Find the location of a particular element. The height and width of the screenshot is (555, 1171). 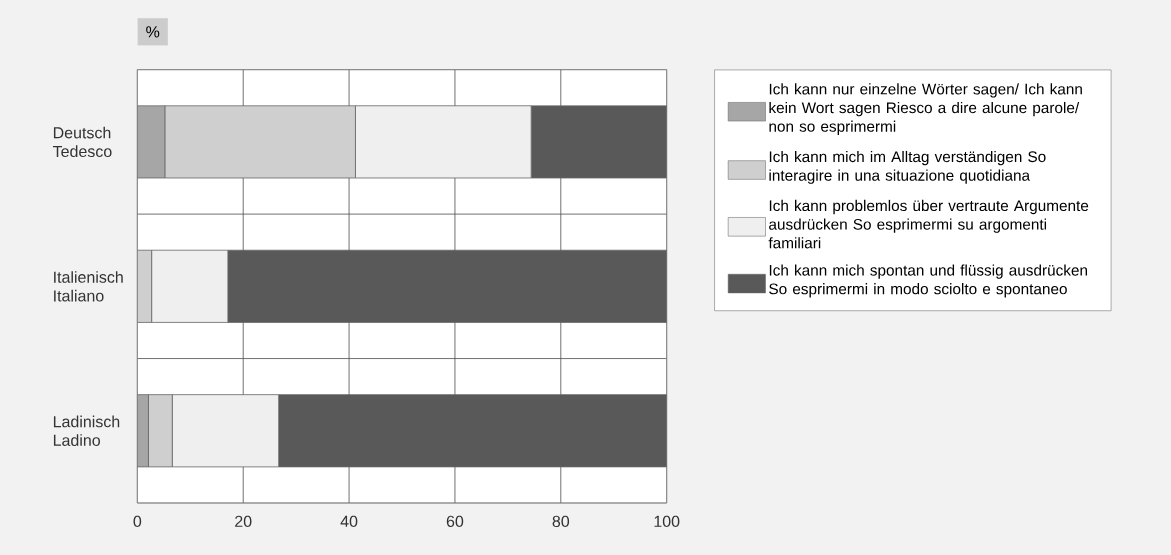

x-tick-label: 100 is located at coordinates (667, 521).